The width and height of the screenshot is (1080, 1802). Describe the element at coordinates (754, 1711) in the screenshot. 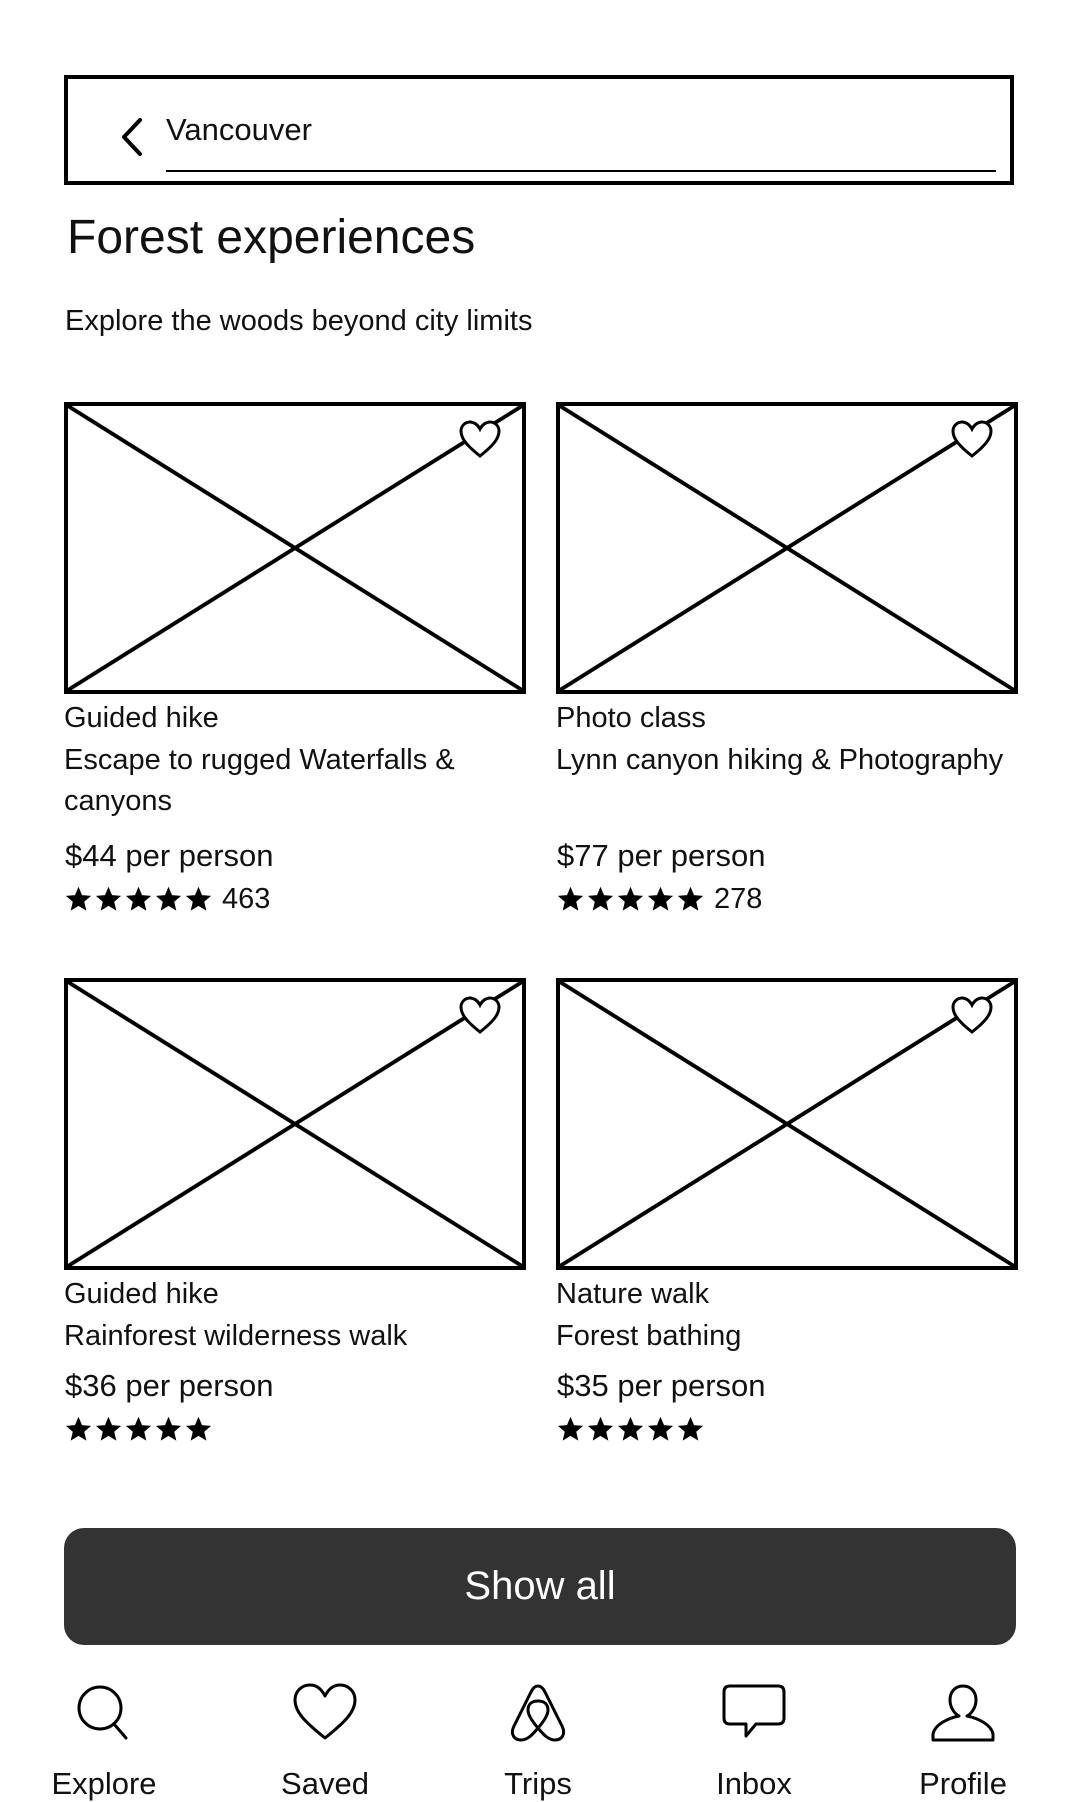

I see `message-icon` at that location.